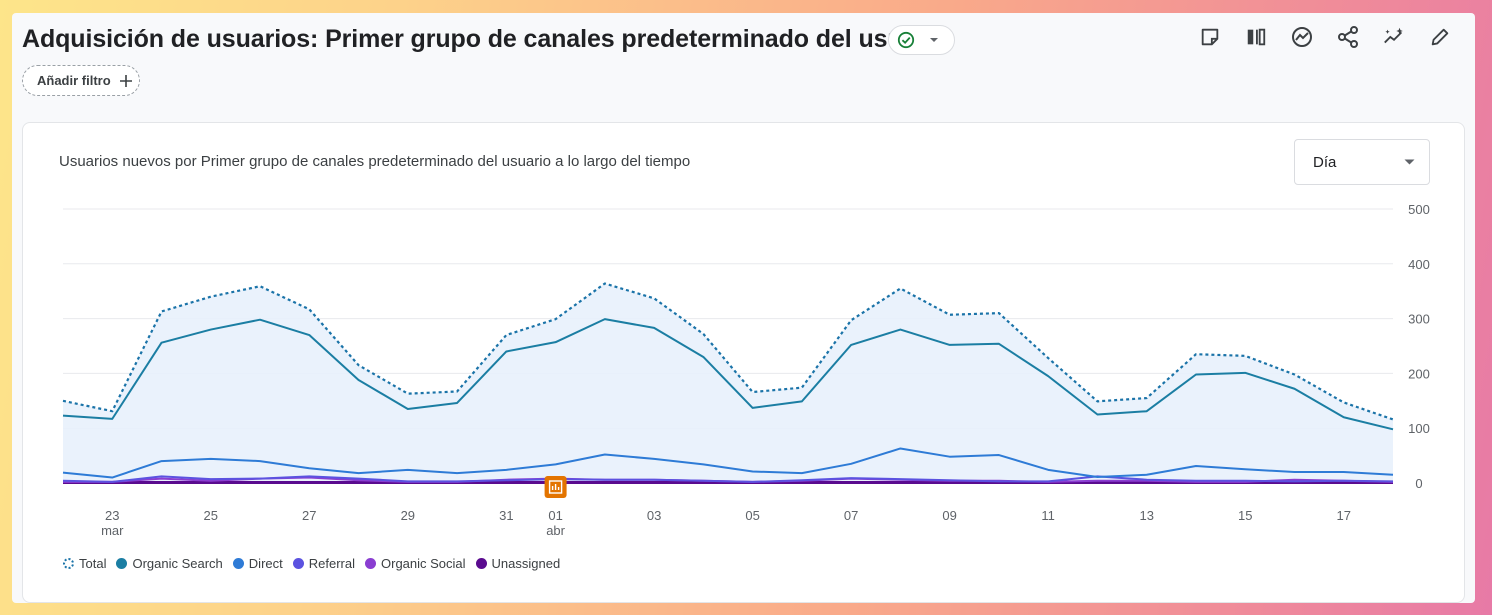  Describe the element at coordinates (93, 563) in the screenshot. I see `legend-label: Total` at that location.